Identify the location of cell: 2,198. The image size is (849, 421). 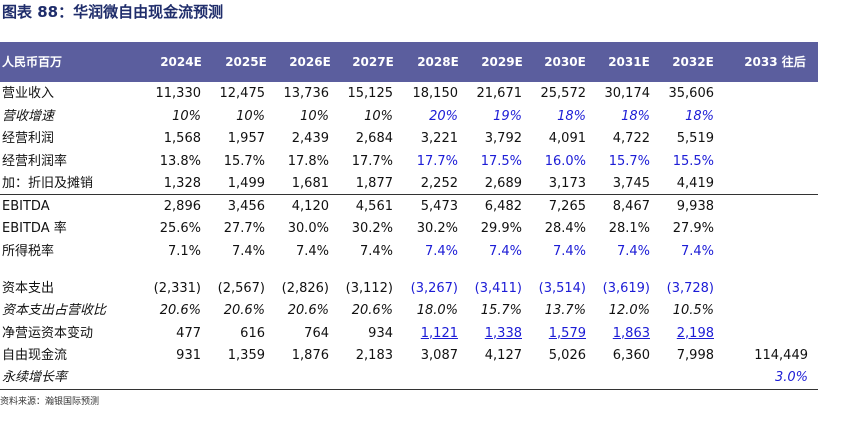
(695, 333).